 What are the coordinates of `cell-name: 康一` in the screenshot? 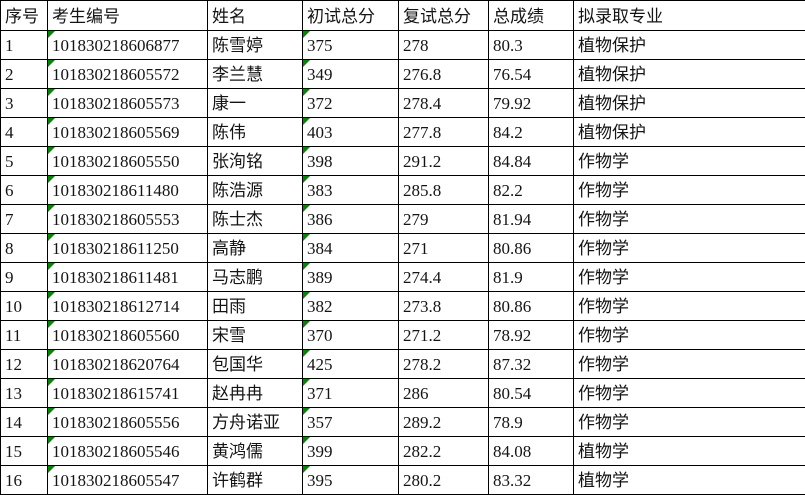 It's located at (255, 103).